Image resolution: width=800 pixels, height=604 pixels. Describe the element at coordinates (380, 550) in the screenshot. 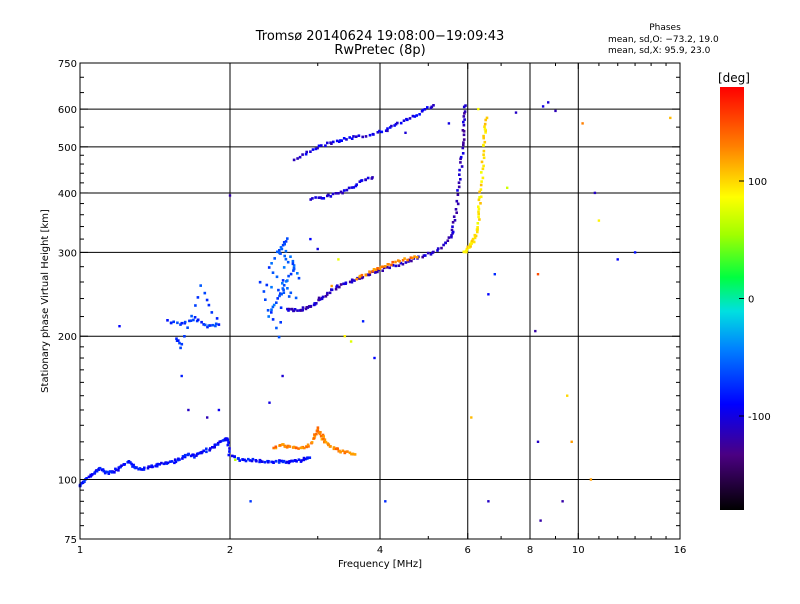

I see `x-tick-label: 4` at that location.